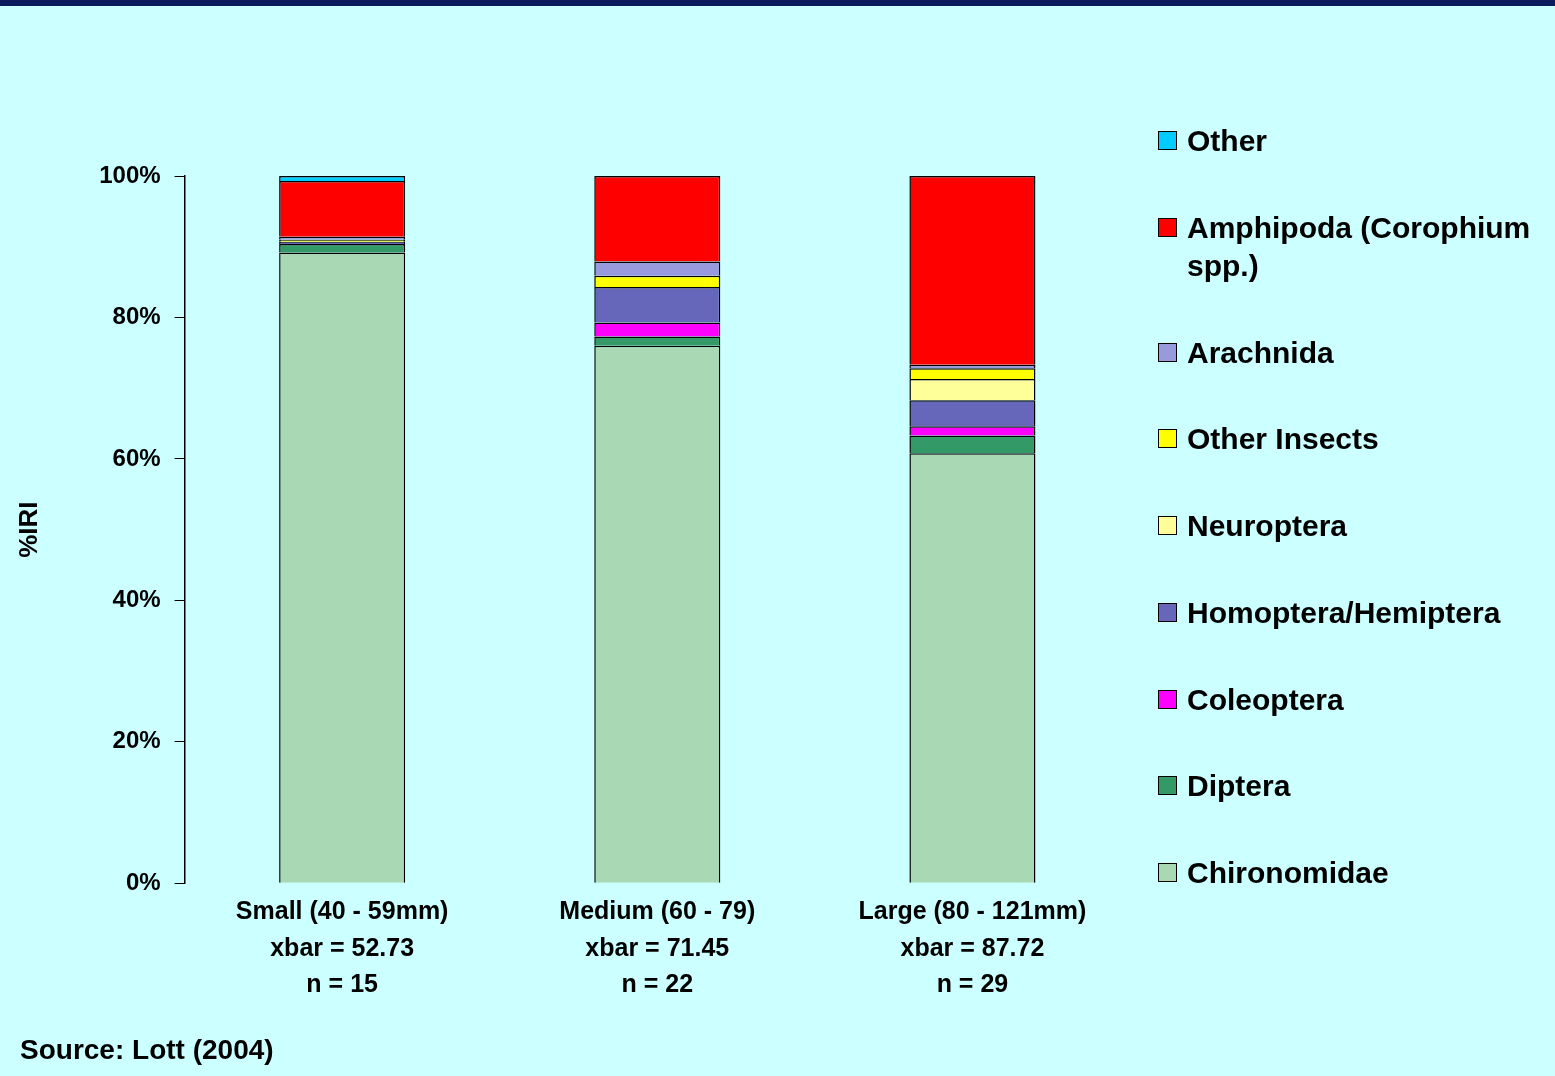 Image resolution: width=1555 pixels, height=1076 pixels. What do you see at coordinates (1344, 612) in the screenshot?
I see `legend-label: Homoptera/Hemiptera` at bounding box center [1344, 612].